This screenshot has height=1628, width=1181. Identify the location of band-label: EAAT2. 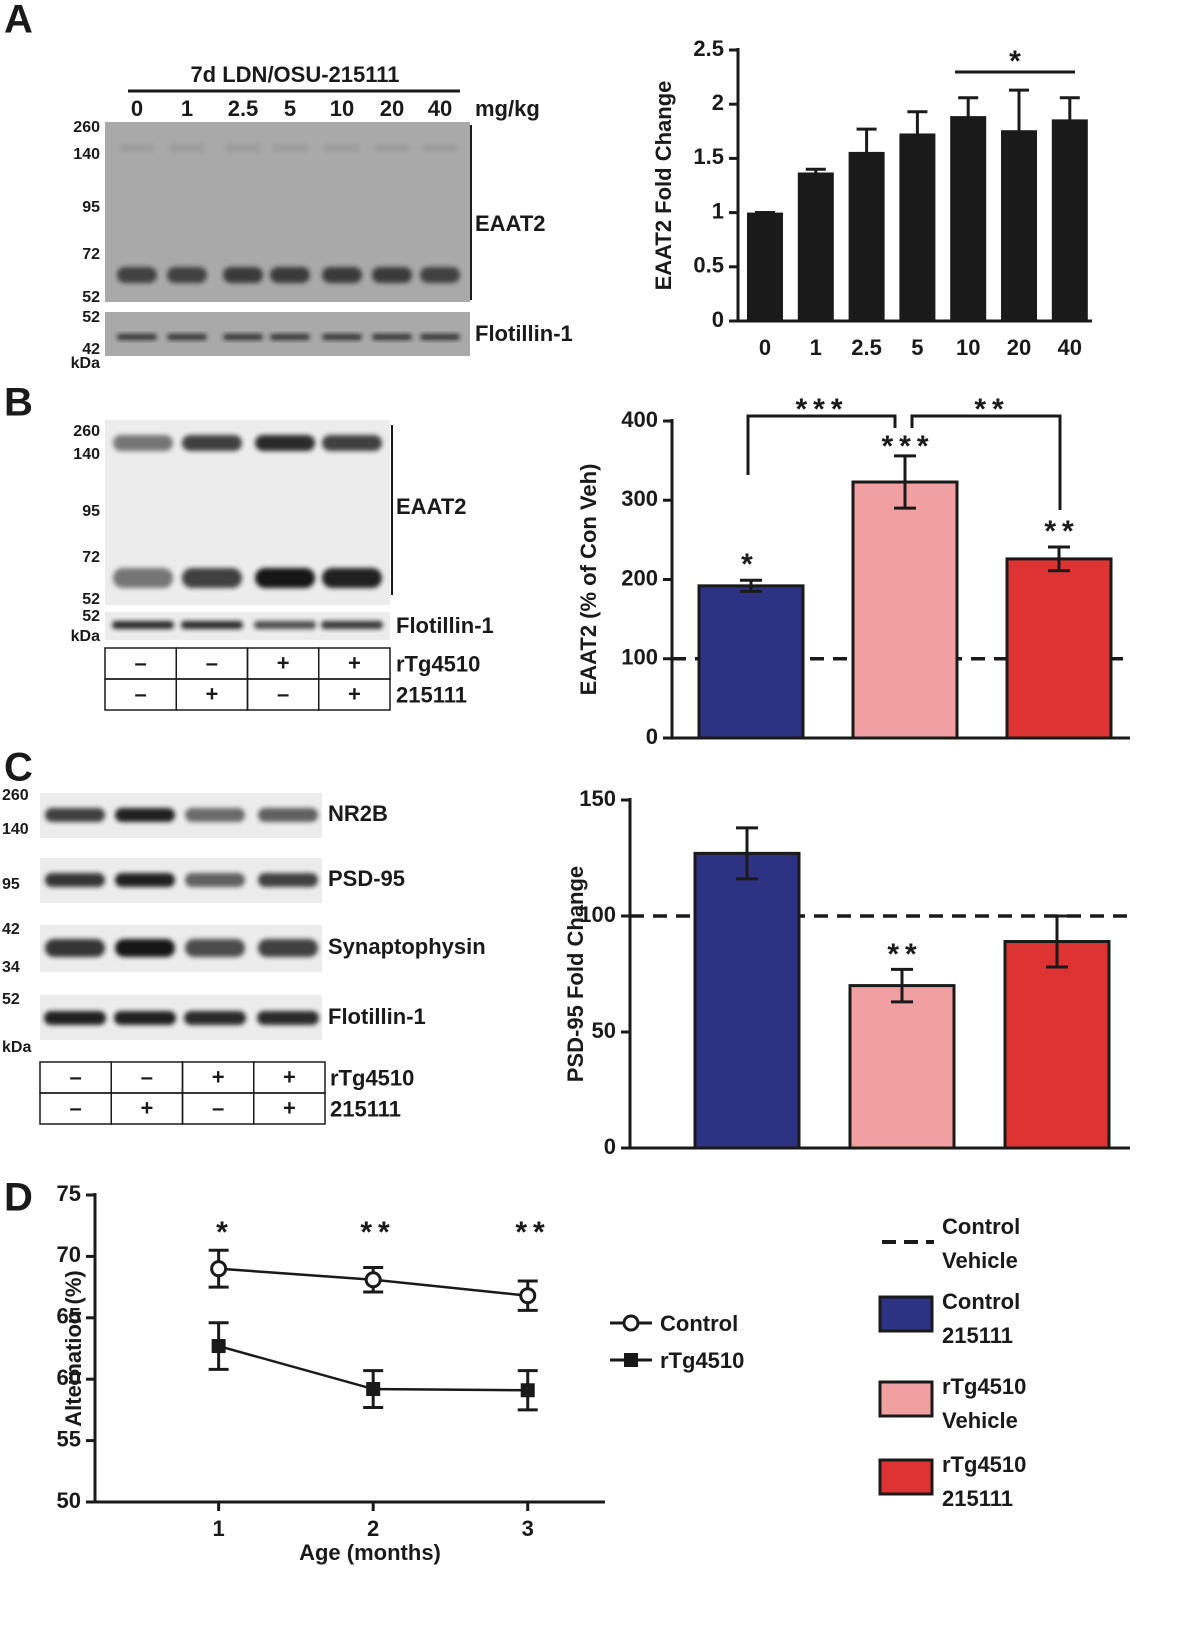
(510, 223).